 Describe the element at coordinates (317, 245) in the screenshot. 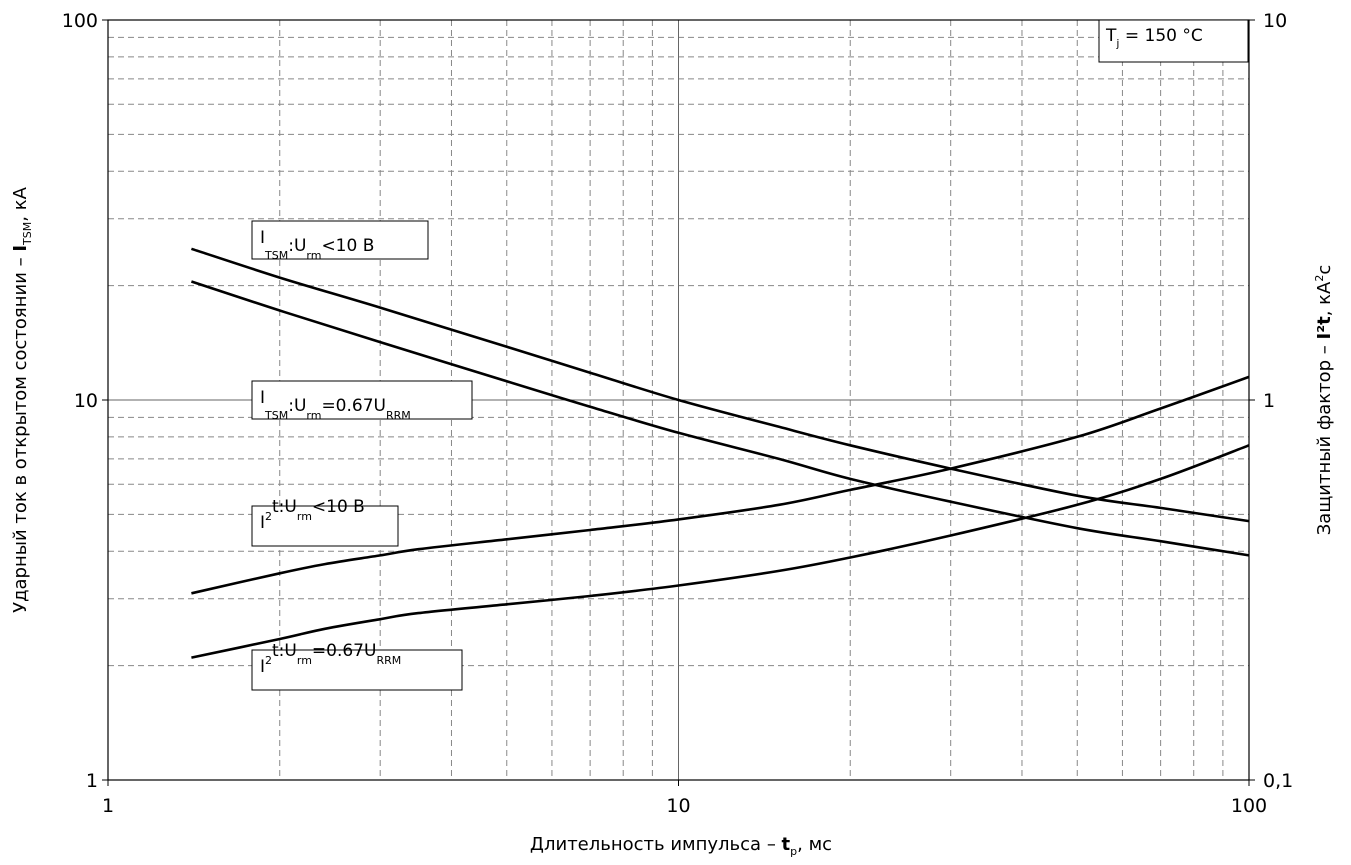

I see `label-text: ITSM:Urm<10 В` at that location.